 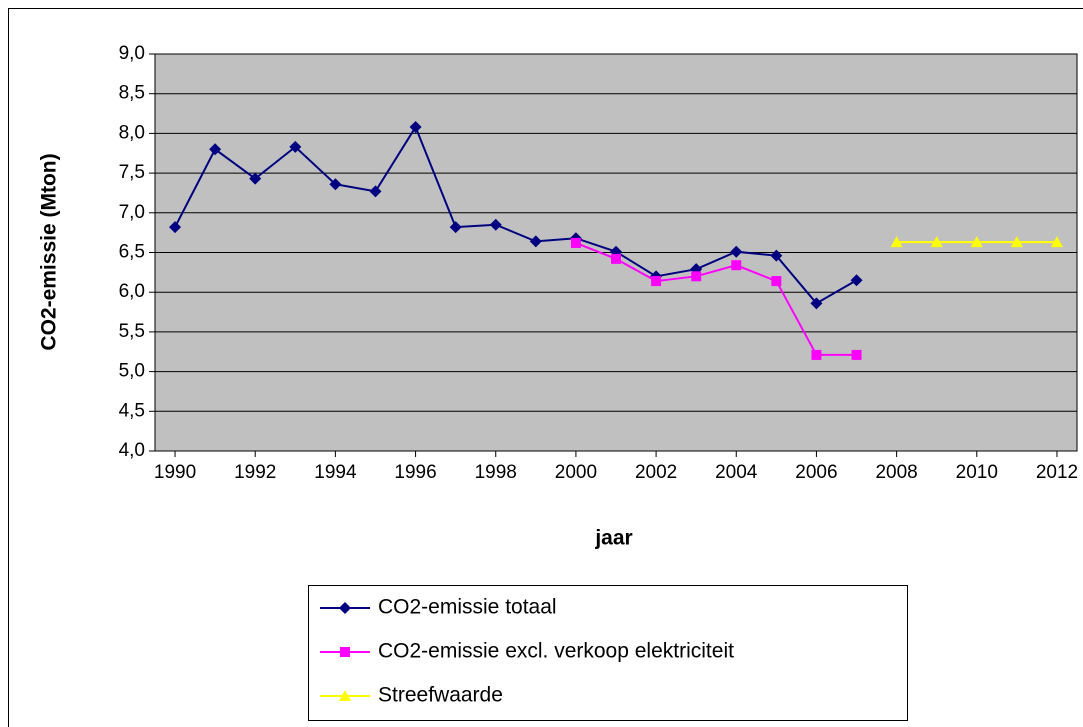 I want to click on y-axis-title: CO2-emissie (Mton), so click(x=49, y=251).